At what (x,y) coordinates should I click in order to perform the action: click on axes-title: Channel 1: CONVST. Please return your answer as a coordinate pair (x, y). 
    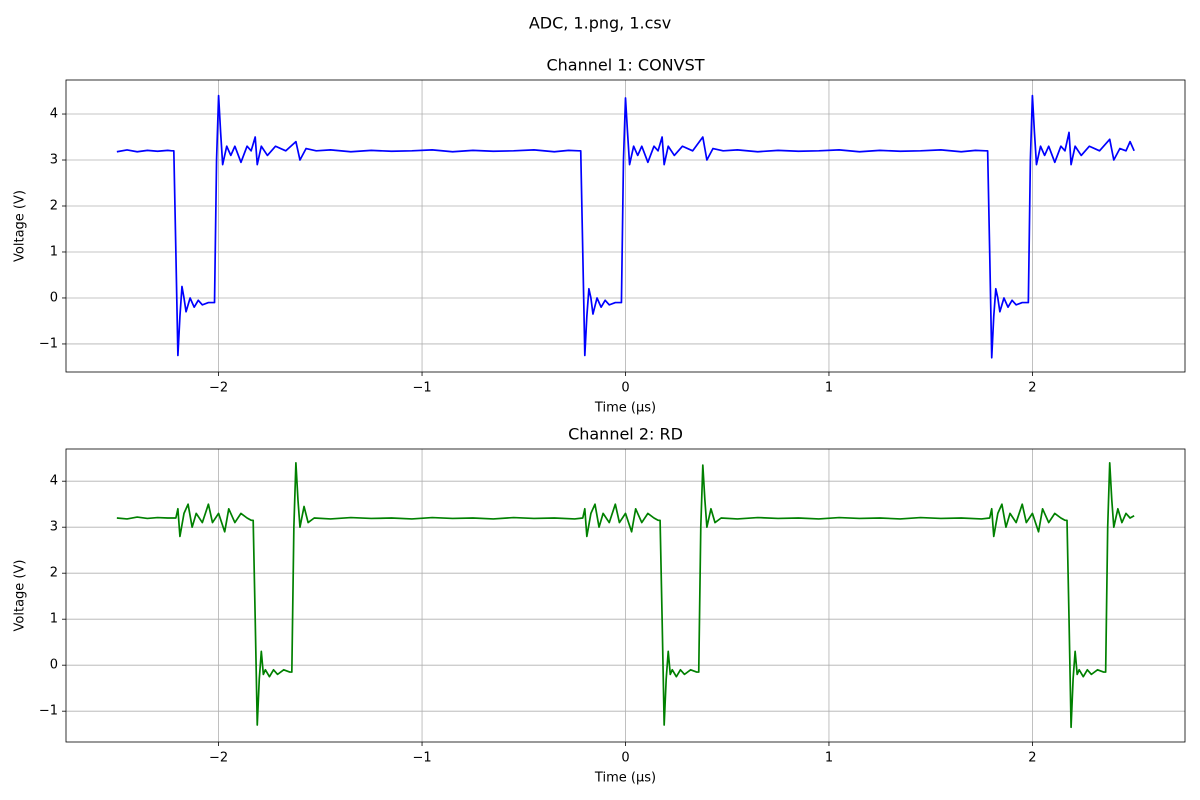
    Looking at the image, I should click on (625, 65).